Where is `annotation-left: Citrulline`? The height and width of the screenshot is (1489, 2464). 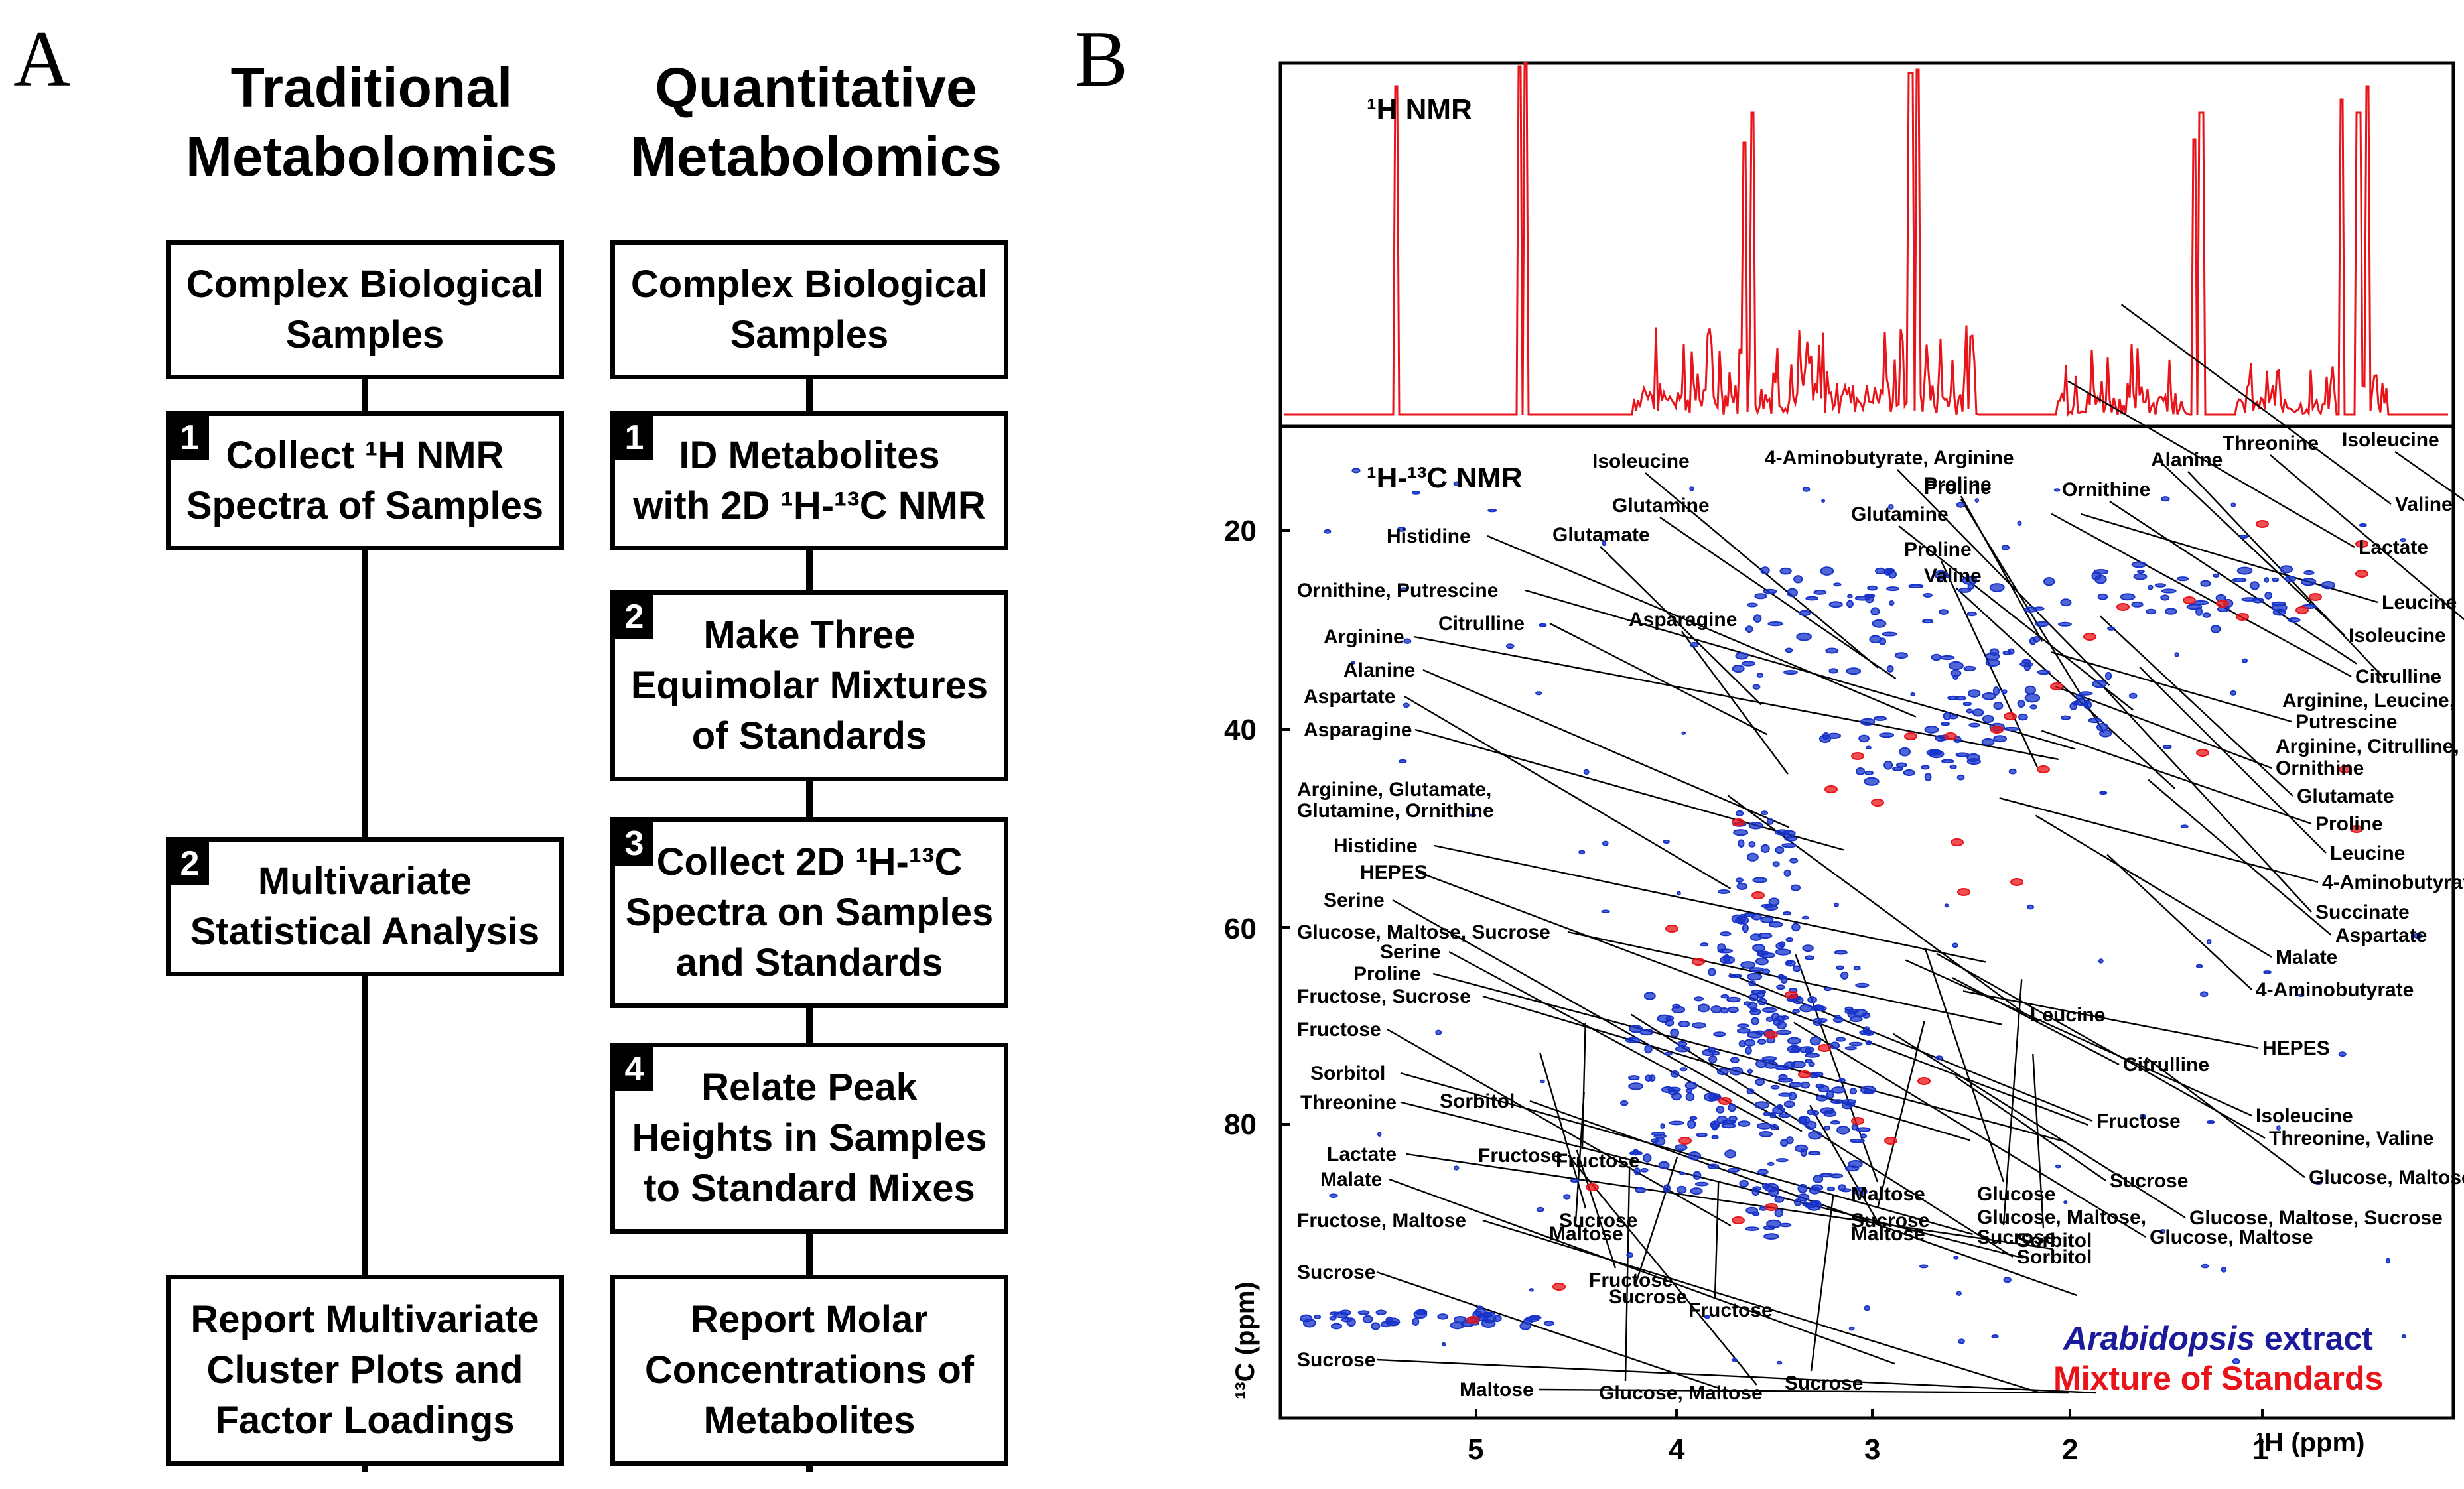
annotation-left: Citrulline is located at coordinates (1481, 624).